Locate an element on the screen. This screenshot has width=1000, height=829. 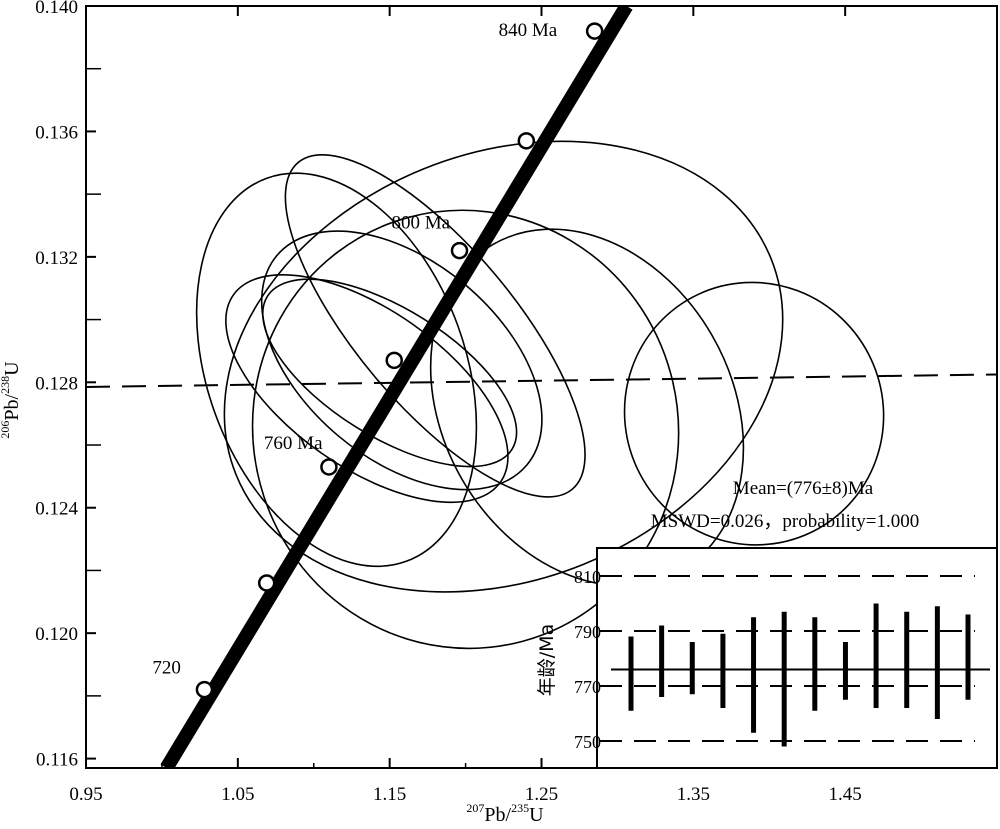
y-tick-label: 0.116 is located at coordinates (57, 760).